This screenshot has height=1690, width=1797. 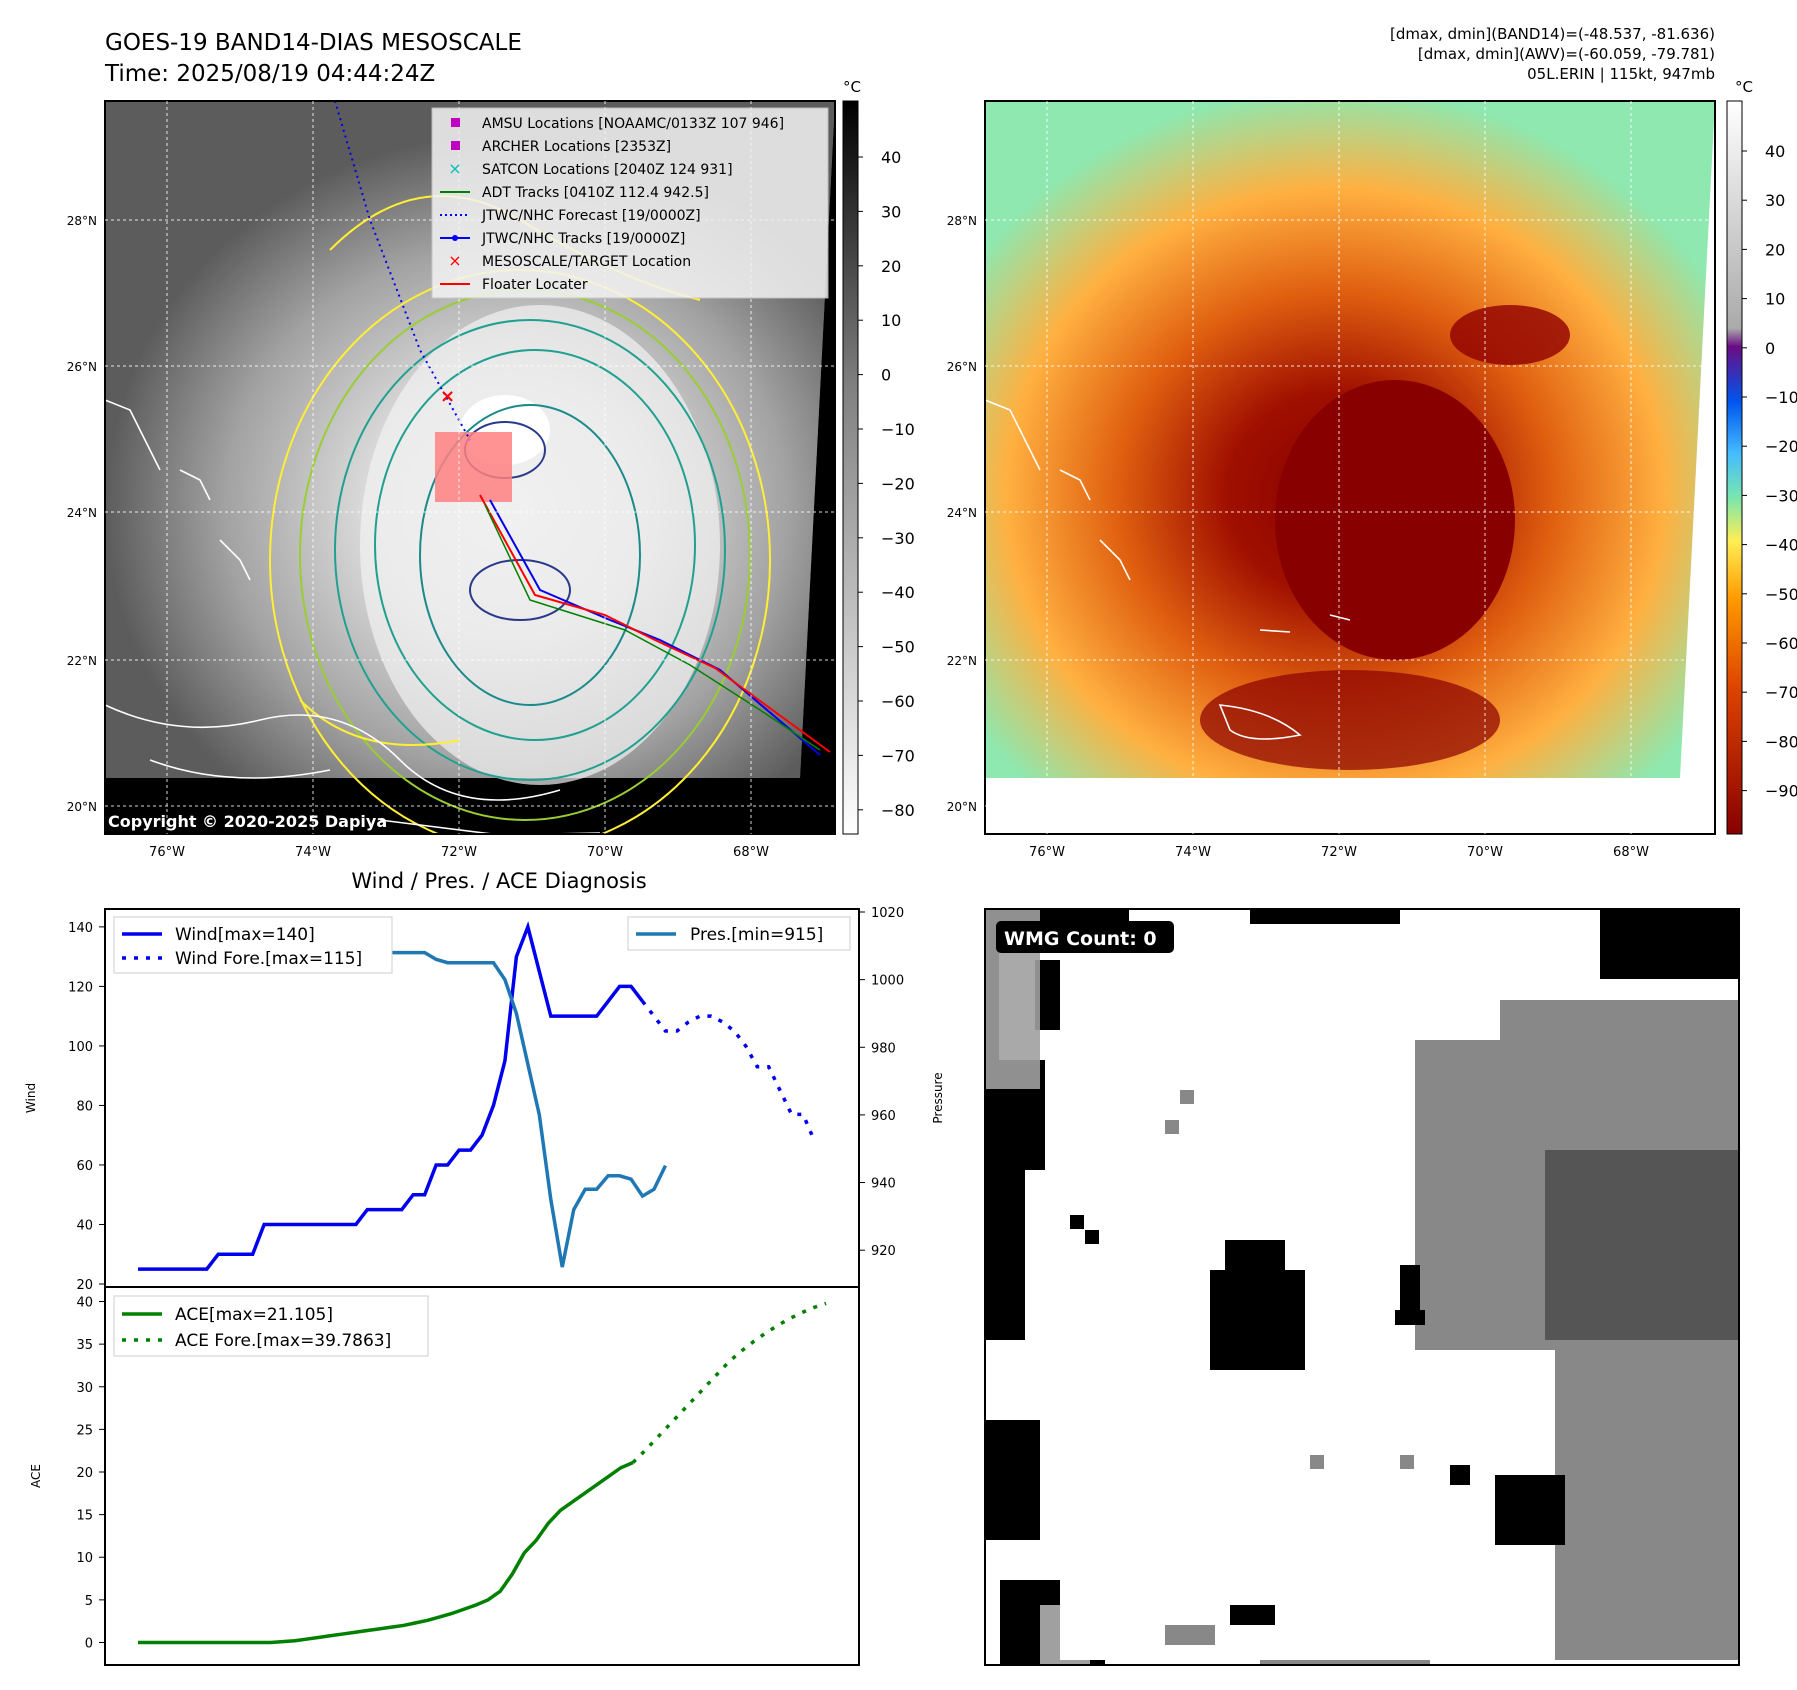 What do you see at coordinates (84, 1430) in the screenshot?
I see `ace-axis-tick-label: 25` at bounding box center [84, 1430].